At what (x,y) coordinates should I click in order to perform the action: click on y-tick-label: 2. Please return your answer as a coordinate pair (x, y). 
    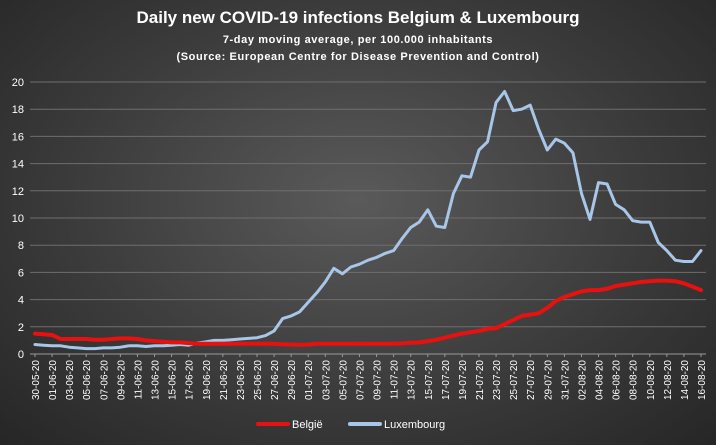
    Looking at the image, I should click on (21, 328).